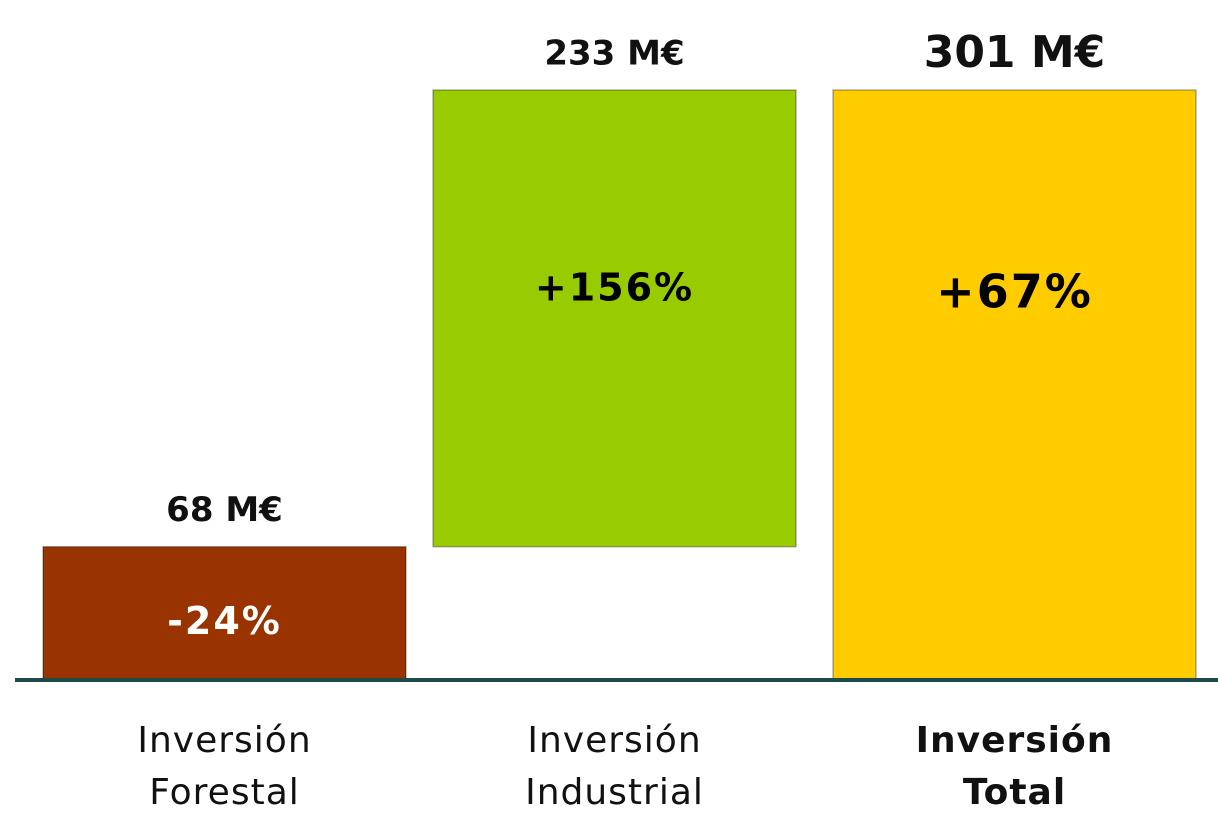 The height and width of the screenshot is (819, 1218). What do you see at coordinates (224, 621) in the screenshot?
I see `change-label: -24%` at bounding box center [224, 621].